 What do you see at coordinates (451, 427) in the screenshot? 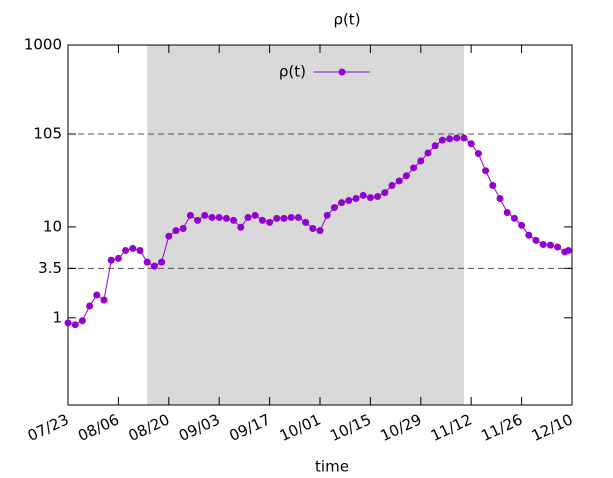
I see `x-tick-label: 11/12` at bounding box center [451, 427].